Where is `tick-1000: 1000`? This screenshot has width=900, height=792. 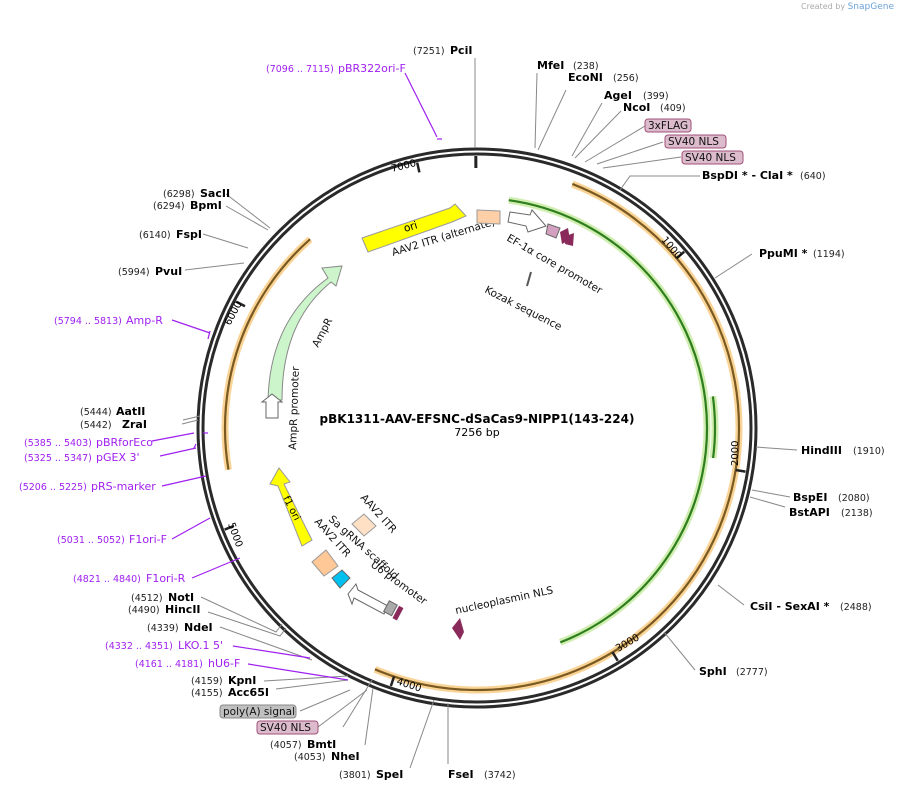
tick-1000: 1000 is located at coordinates (671, 248).